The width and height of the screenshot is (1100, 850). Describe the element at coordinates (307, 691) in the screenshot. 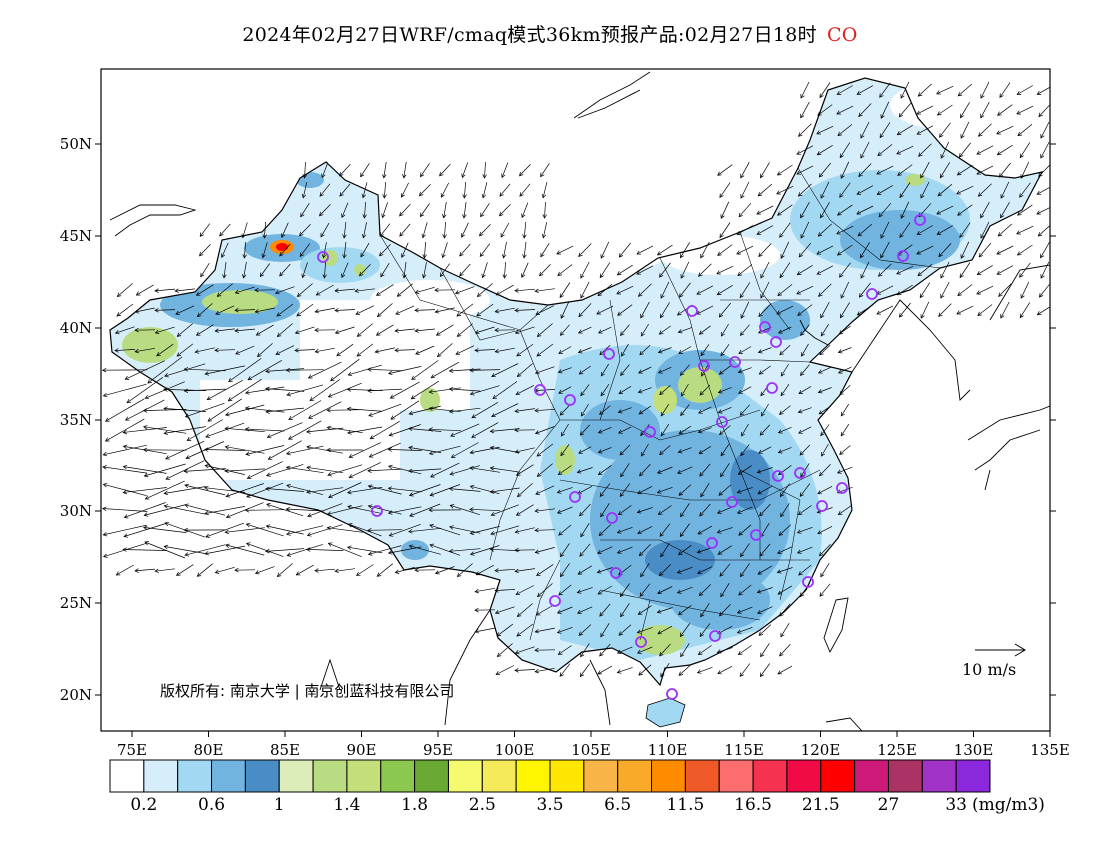

I see `copyright-notice: 版权所有: 南京大学 | 南京创蓝科技有限公司` at that location.